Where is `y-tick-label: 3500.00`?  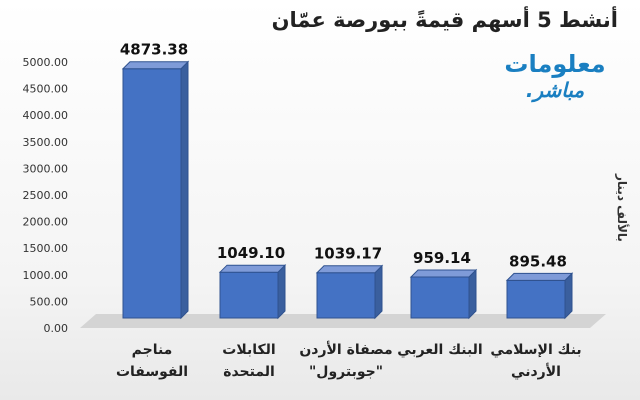 y-tick-label: 3500.00 is located at coordinates (46, 142).